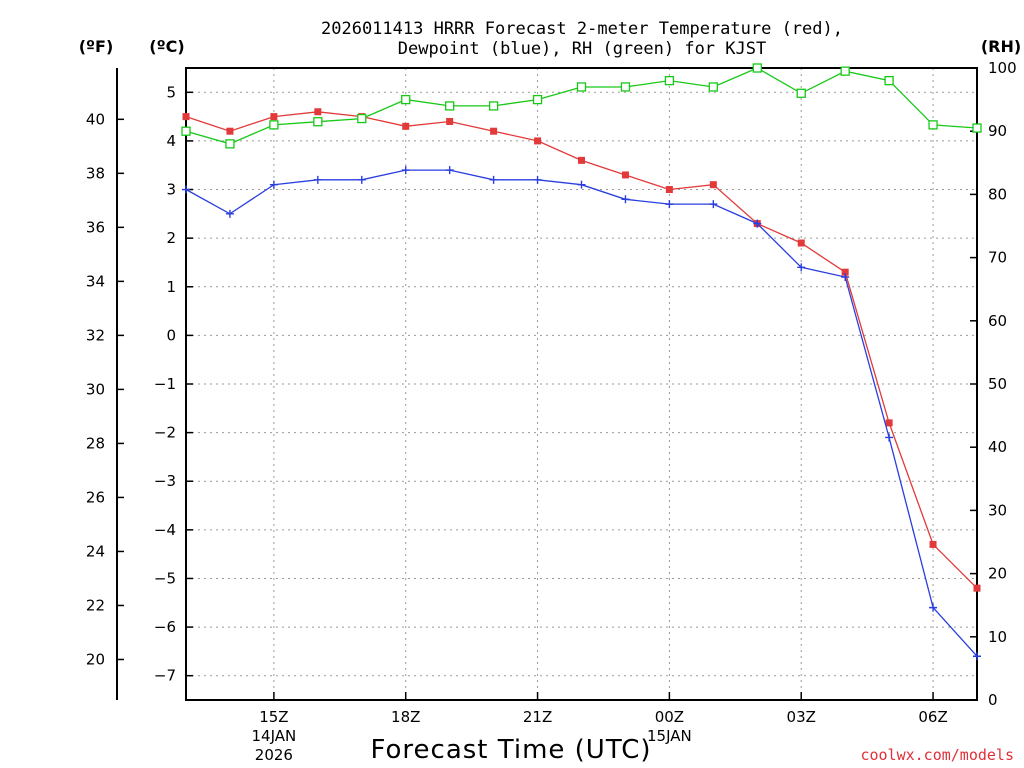  I want to click on celsius-tick-label: −7, so click(165, 676).